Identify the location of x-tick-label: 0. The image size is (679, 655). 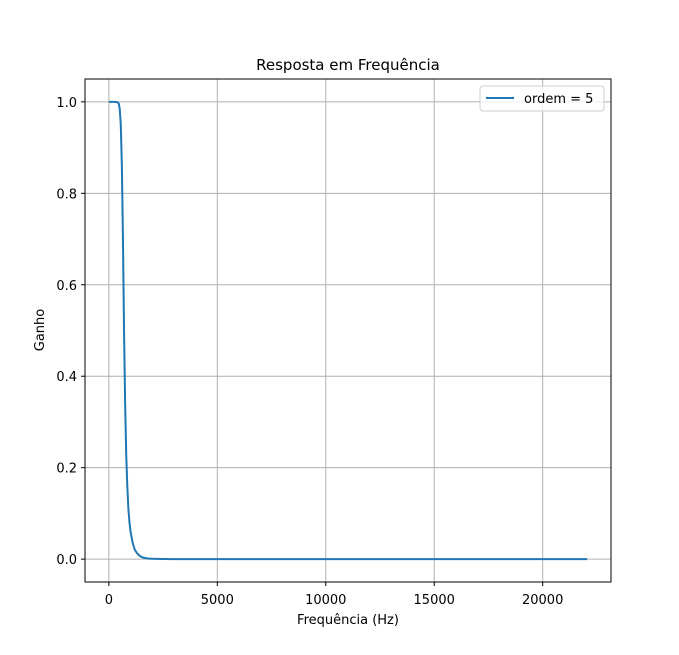
(109, 600).